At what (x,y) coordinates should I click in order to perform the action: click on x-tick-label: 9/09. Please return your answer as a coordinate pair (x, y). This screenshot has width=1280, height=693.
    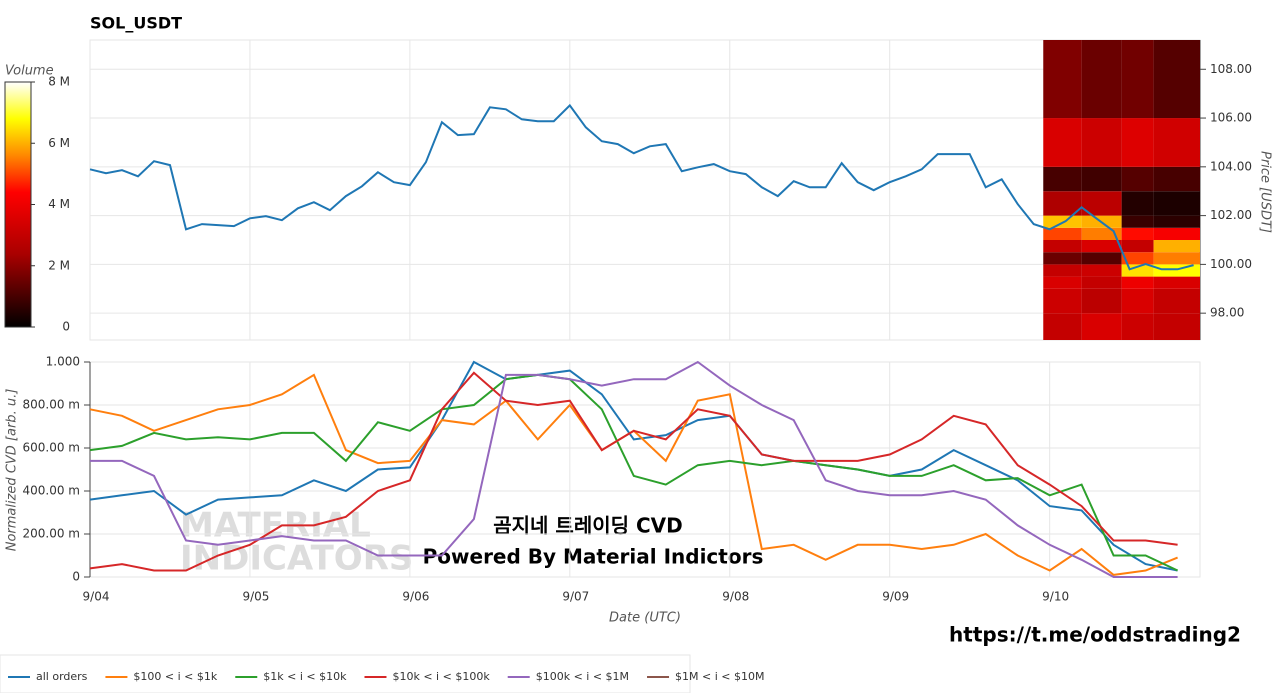
    Looking at the image, I should click on (895, 597).